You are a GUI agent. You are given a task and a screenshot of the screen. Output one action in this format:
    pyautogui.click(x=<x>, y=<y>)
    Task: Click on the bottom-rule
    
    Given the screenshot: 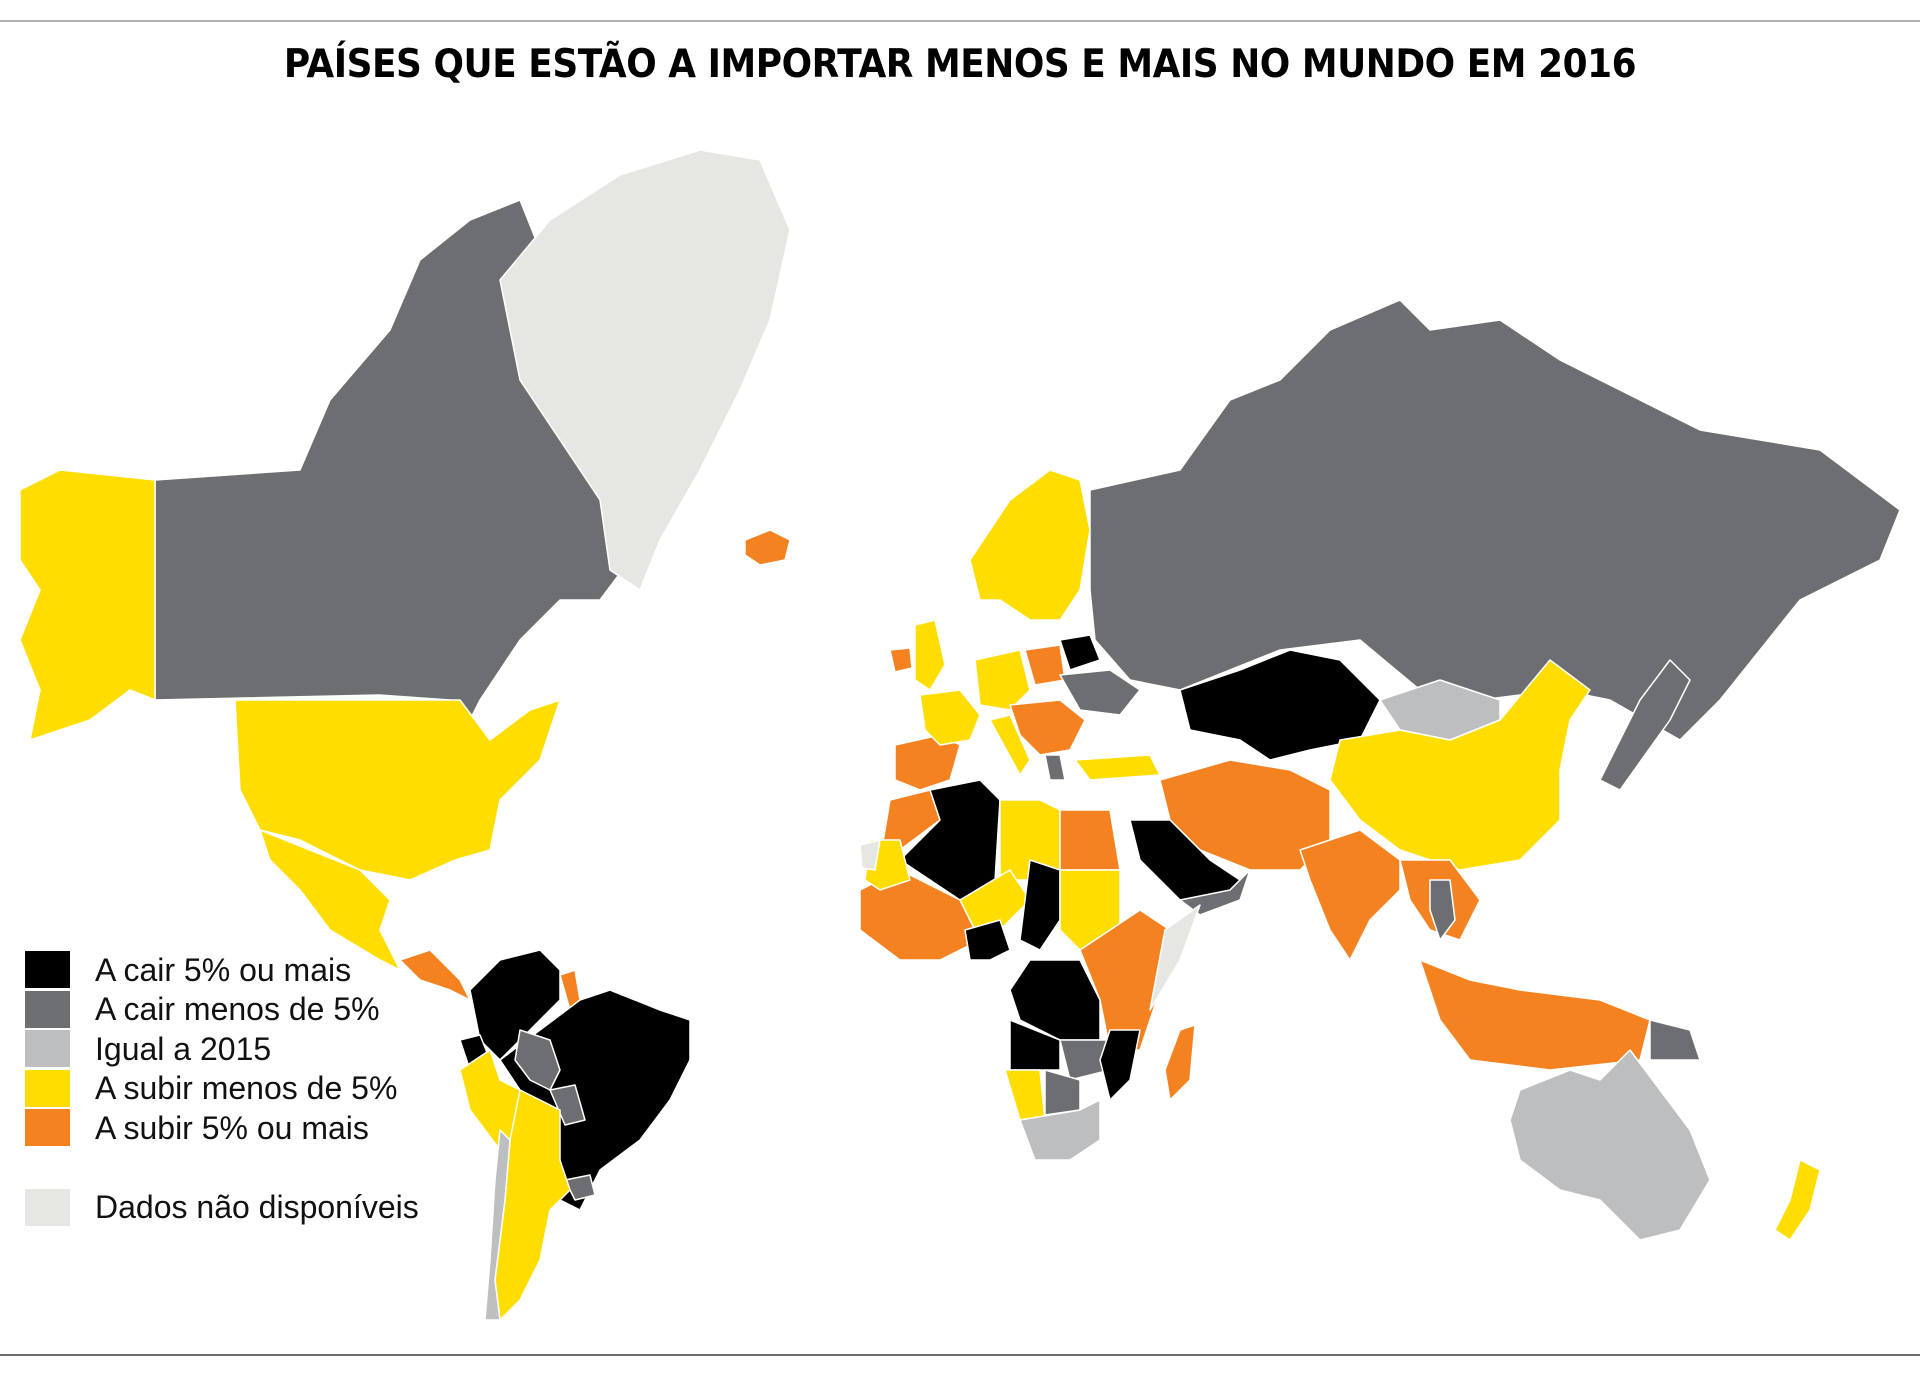 What is the action you would take?
    pyautogui.click(x=960, y=1355)
    